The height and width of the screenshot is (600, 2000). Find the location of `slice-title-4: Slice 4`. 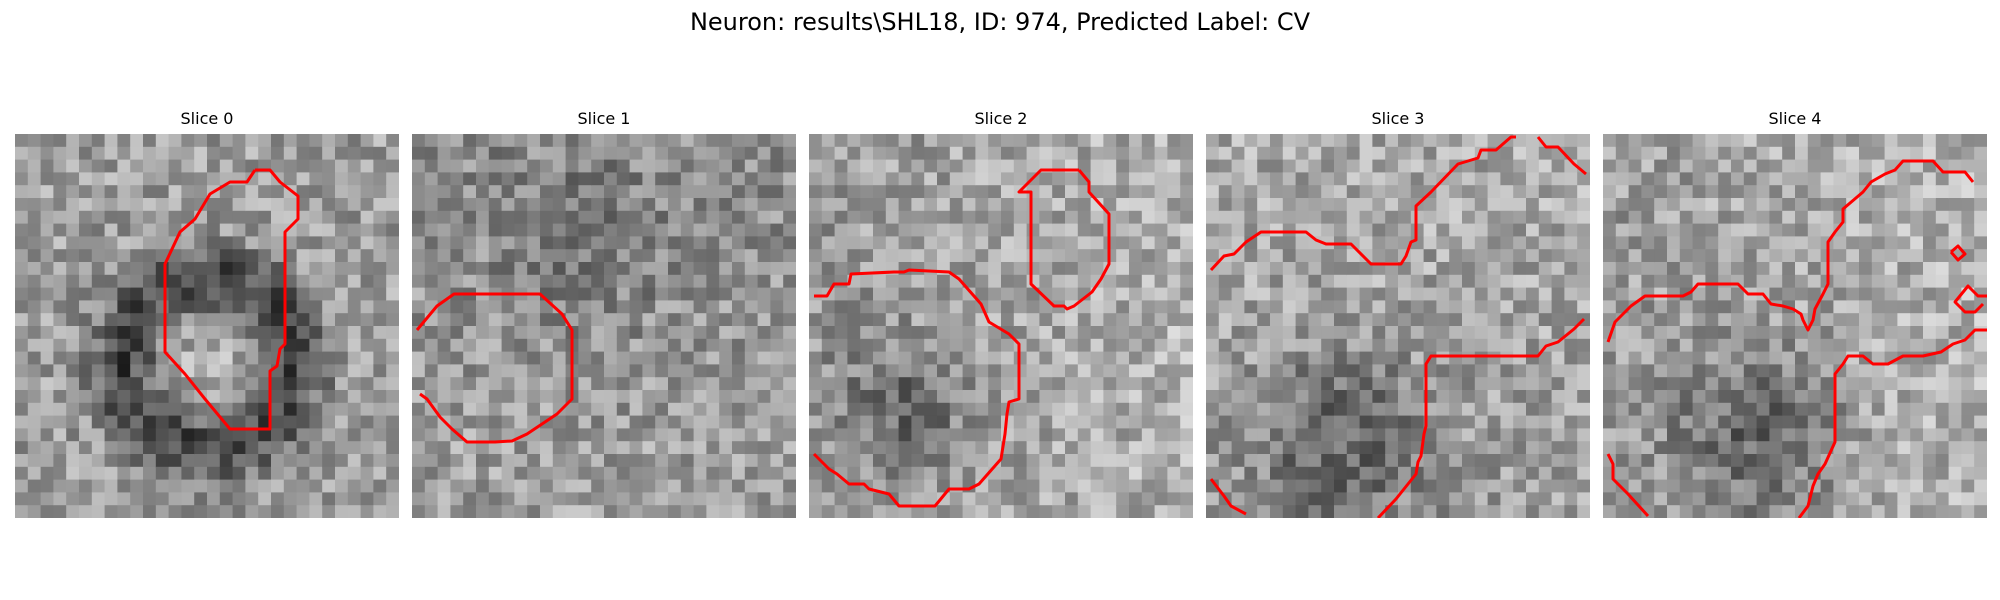

slice-title-4: Slice 4 is located at coordinates (1795, 119).